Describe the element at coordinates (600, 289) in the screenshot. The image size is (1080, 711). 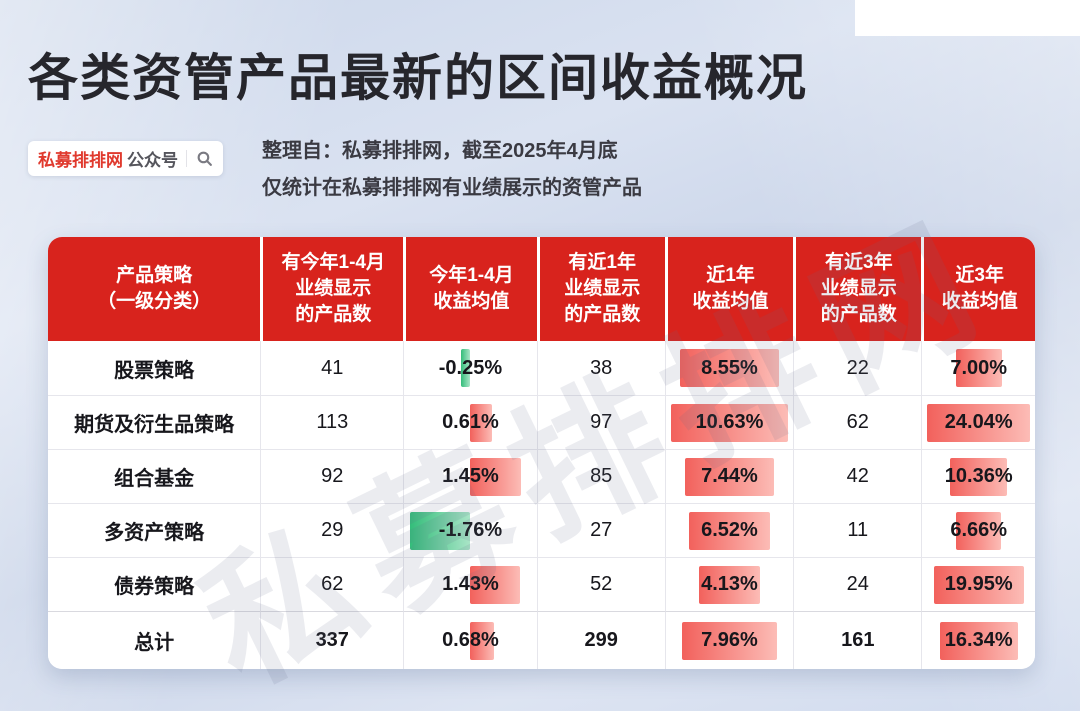
I see `column-header-count_1y: 有近1年 业绩显示 的产品数` at that location.